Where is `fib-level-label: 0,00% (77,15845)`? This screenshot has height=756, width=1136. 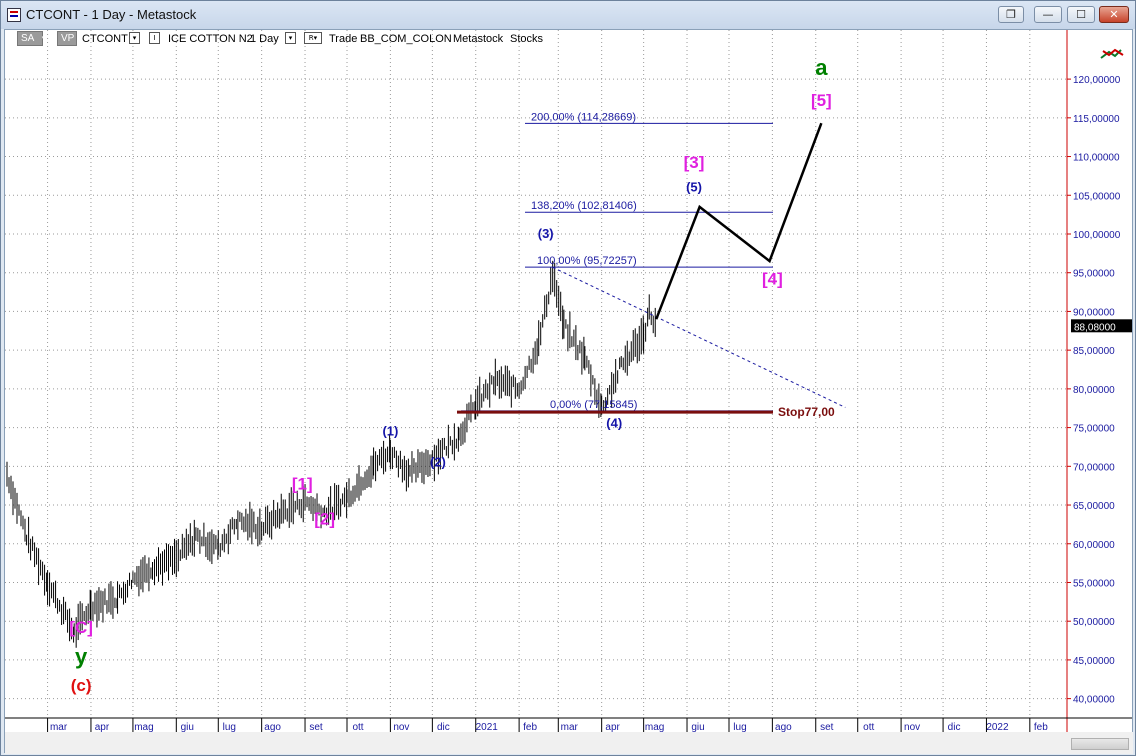
fib-level-label: 0,00% (77,15845) is located at coordinates (593, 405).